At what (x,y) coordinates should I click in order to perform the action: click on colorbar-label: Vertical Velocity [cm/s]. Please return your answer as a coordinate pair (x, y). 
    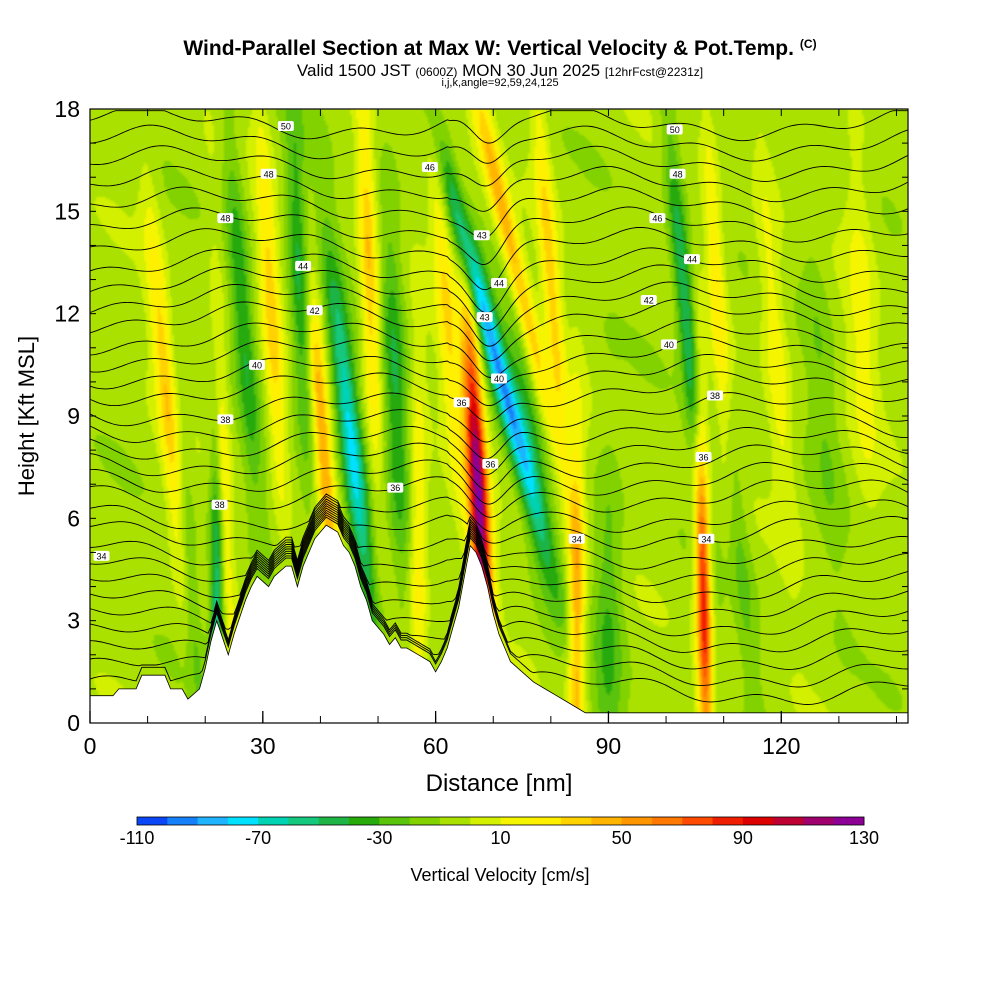
    Looking at the image, I should click on (499, 875).